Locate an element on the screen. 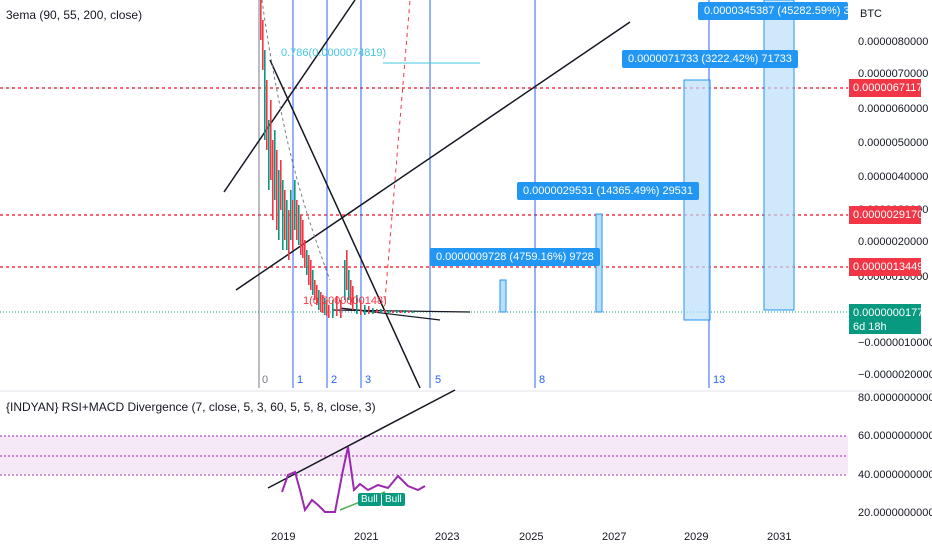  osc-series is located at coordinates (353, 479).